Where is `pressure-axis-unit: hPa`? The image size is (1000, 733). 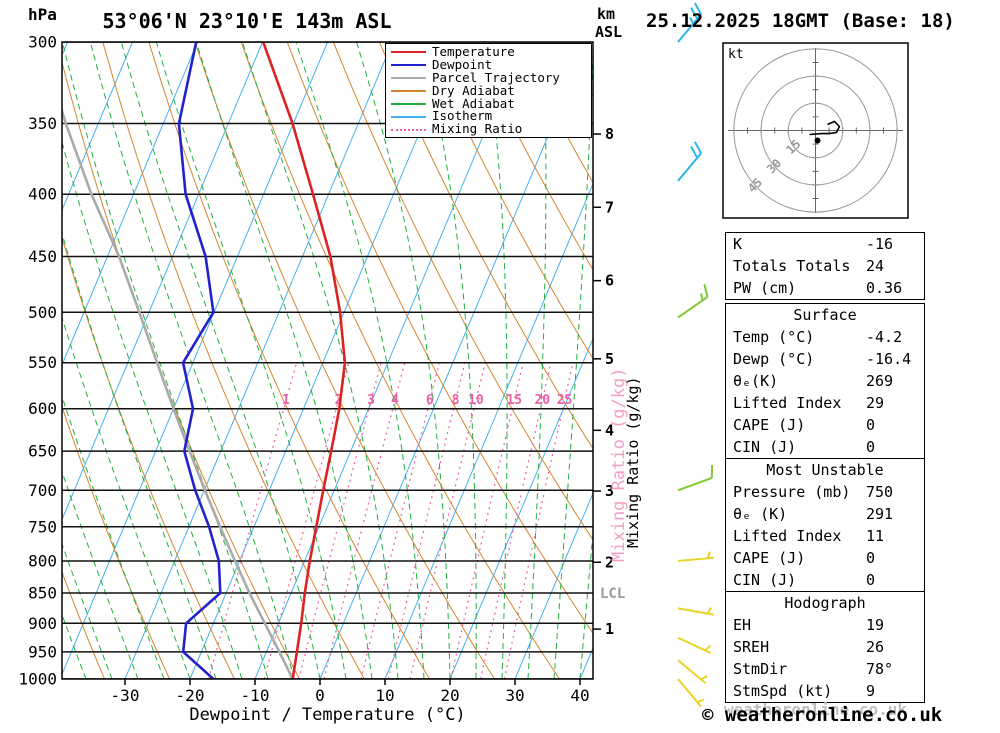
pressure-axis-unit: hPa is located at coordinates (42, 14).